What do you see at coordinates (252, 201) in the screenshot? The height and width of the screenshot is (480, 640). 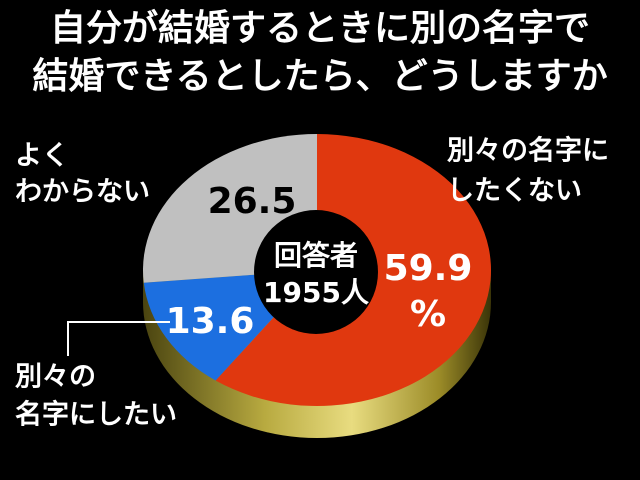 I see `value-label: 26.5` at bounding box center [252, 201].